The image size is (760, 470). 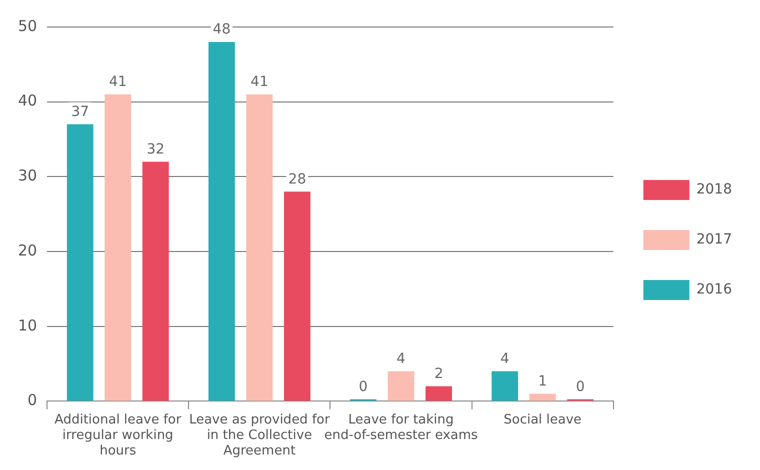 What do you see at coordinates (28, 25) in the screenshot?
I see `y-tick-label: 50` at bounding box center [28, 25].